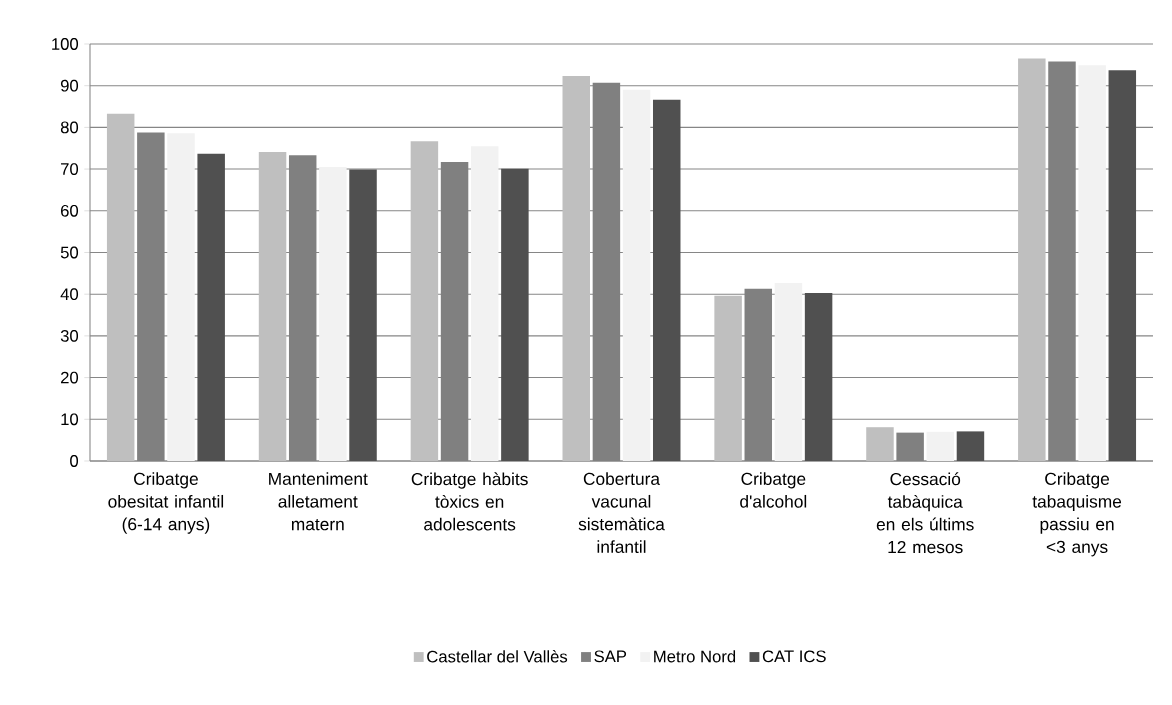 The height and width of the screenshot is (705, 1172). What do you see at coordinates (925, 513) in the screenshot?
I see `x-tick-label: Cessació tabàquica en els últims 12 mesos` at bounding box center [925, 513].